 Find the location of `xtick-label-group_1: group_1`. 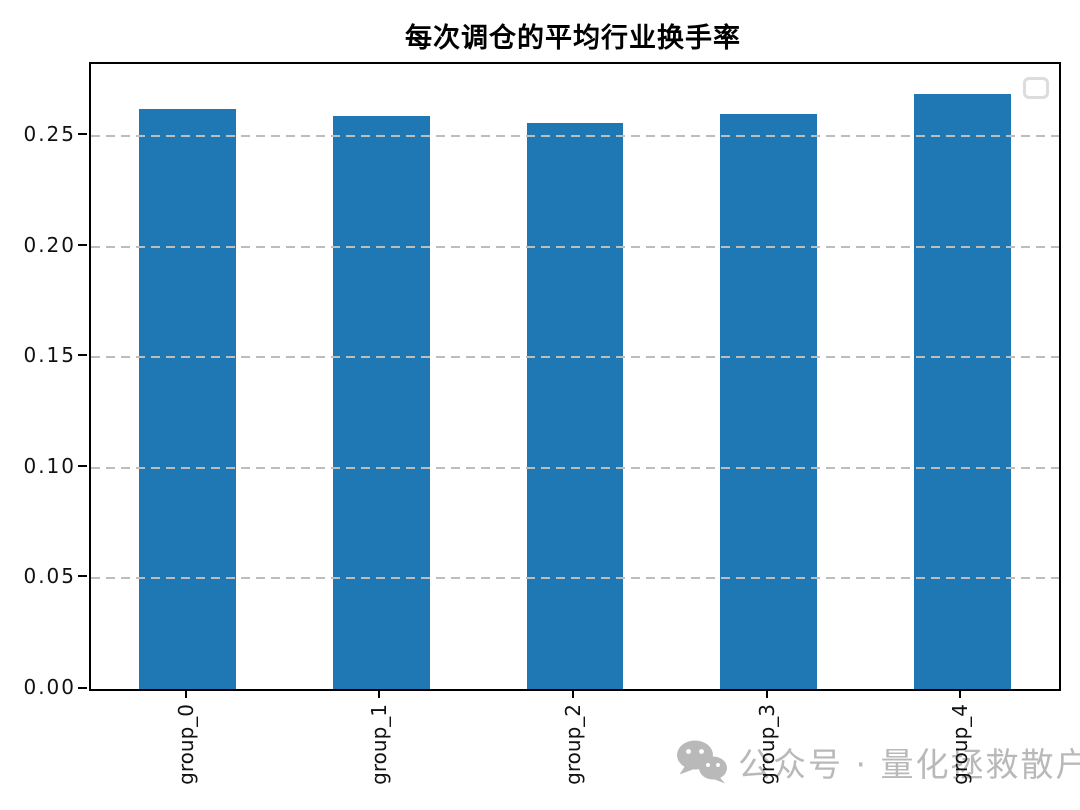

xtick-label-group_1: group_1 is located at coordinates (379, 744).